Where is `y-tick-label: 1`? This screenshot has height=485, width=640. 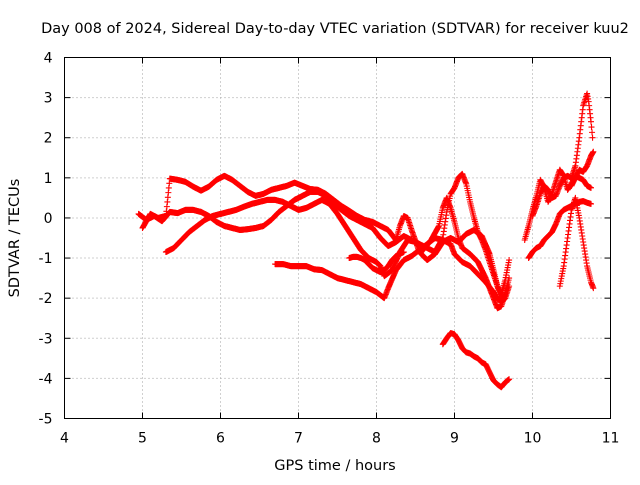 y-tick-label: 1 is located at coordinates (48, 179).